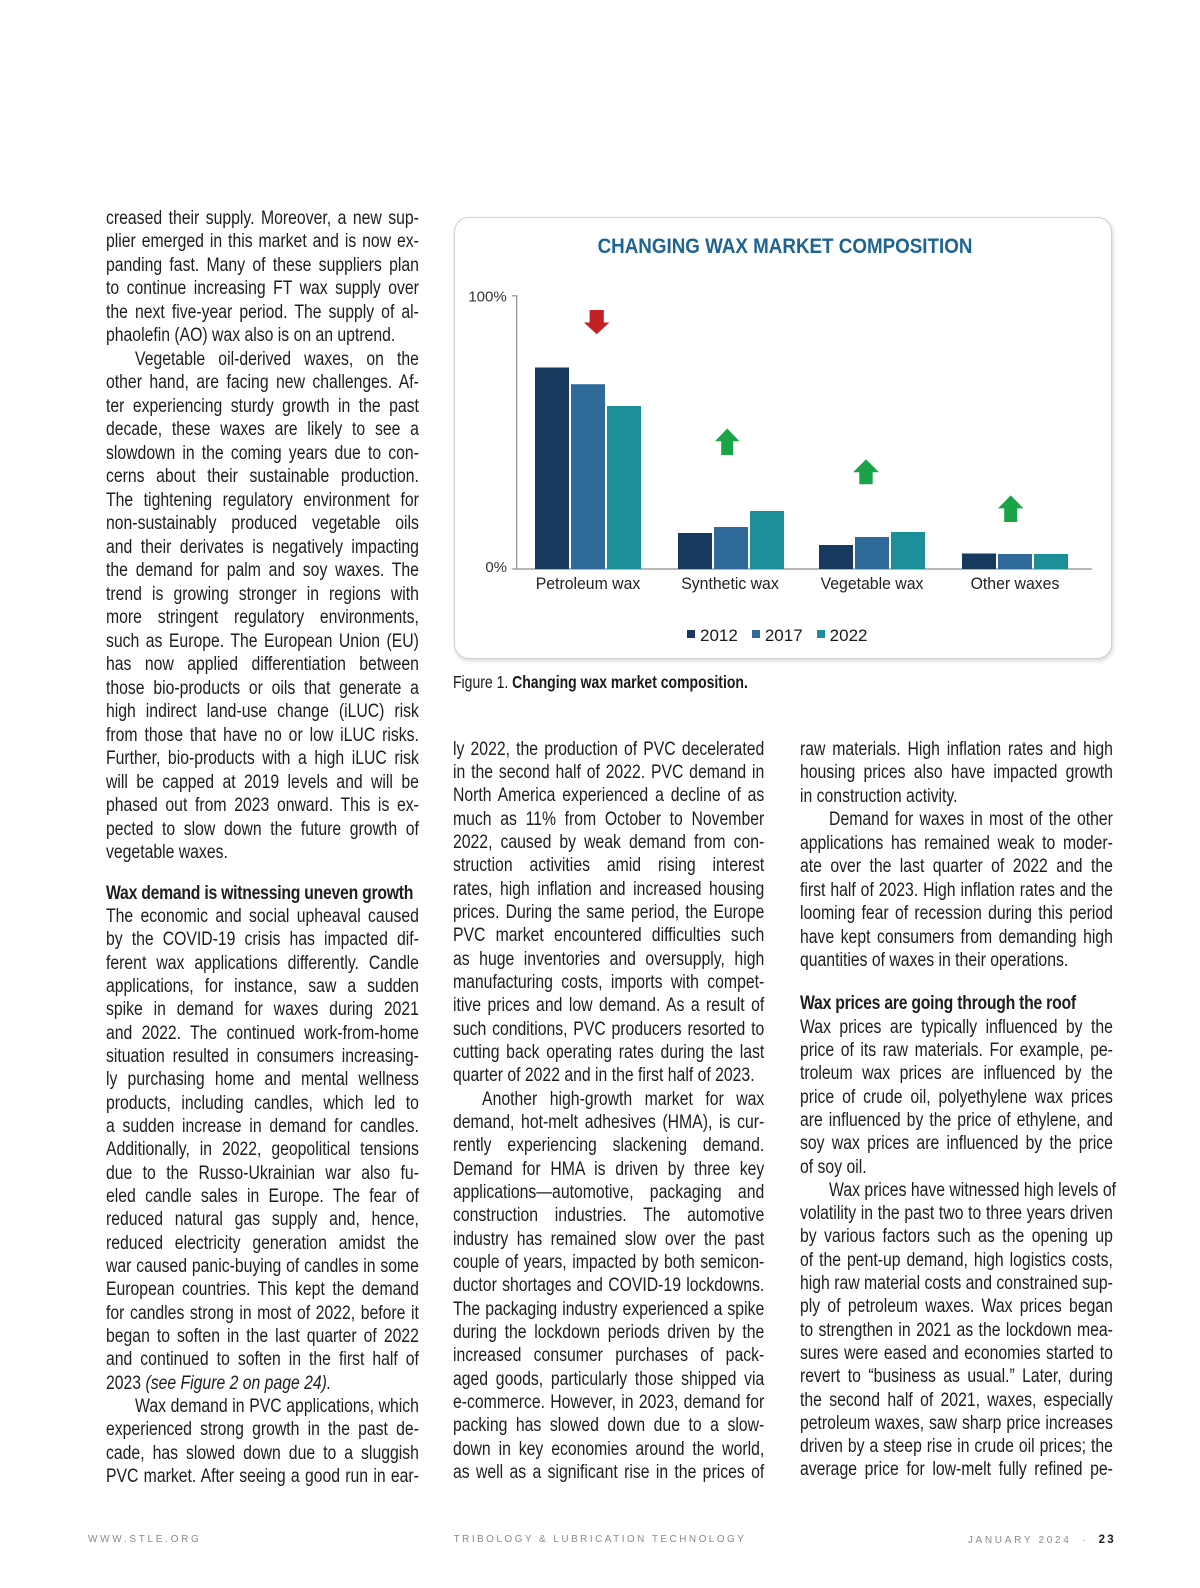 The width and height of the screenshot is (1200, 1588). Describe the element at coordinates (487, 296) in the screenshot. I see `svg-text: 100%` at that location.